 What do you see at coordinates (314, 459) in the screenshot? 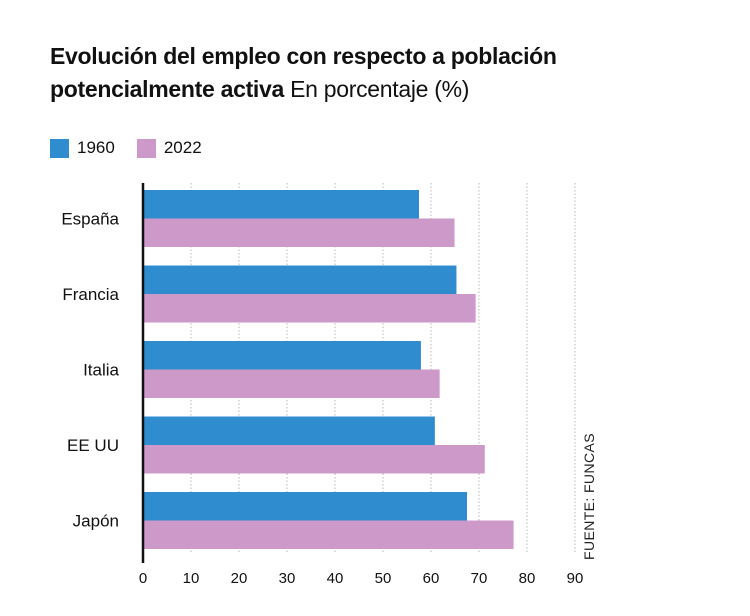
I see `bar-ee-uu-2022` at bounding box center [314, 459].